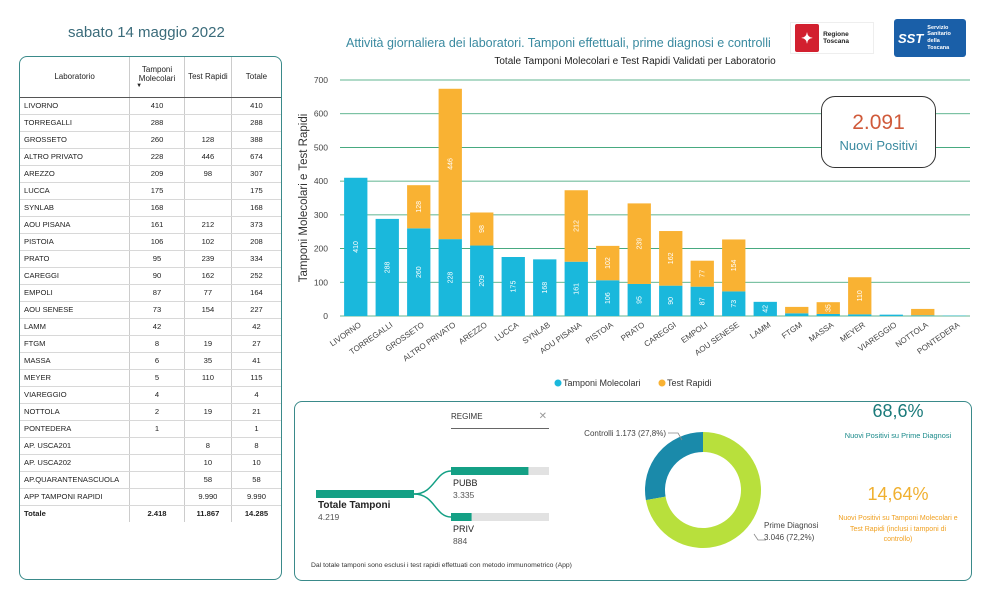 The height and width of the screenshot is (612, 996). I want to click on table-cell: 334, so click(255, 259).